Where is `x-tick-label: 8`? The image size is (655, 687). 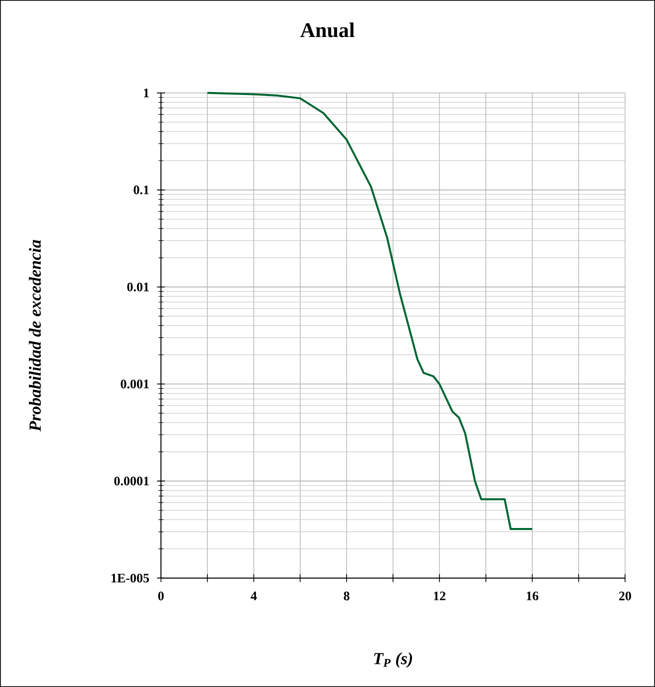
x-tick-label: 8 is located at coordinates (347, 596).